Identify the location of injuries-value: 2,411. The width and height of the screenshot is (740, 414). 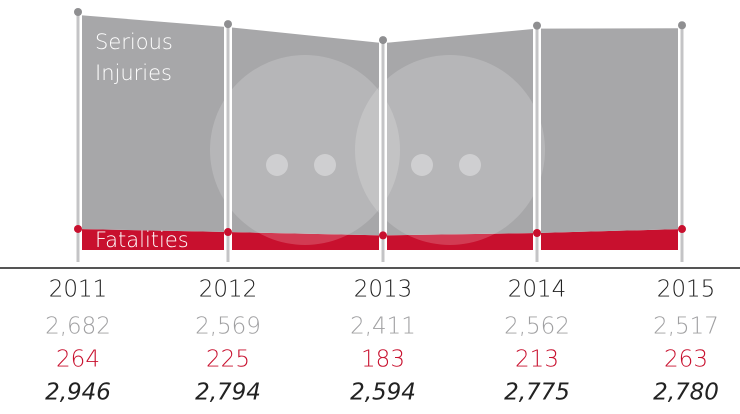
(383, 327).